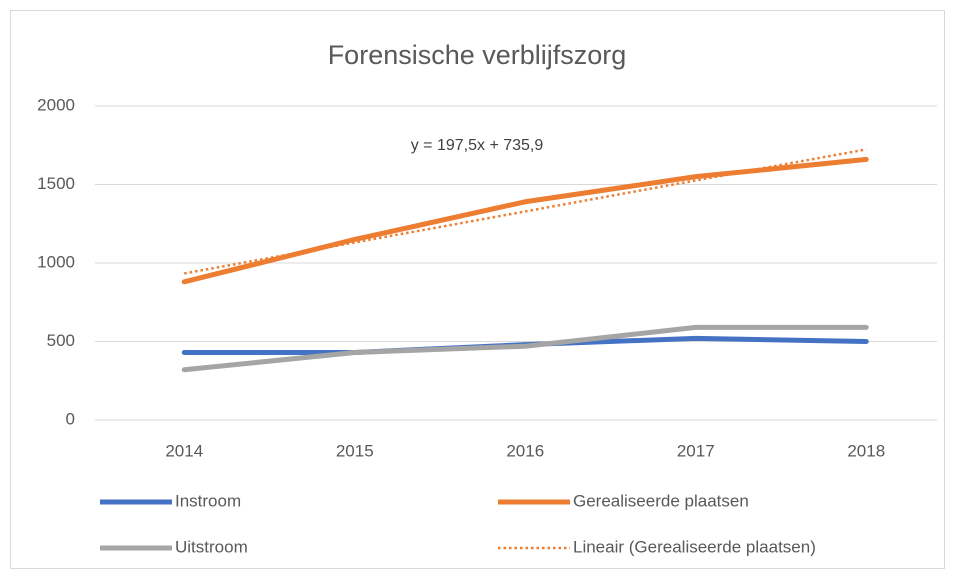  What do you see at coordinates (694, 546) in the screenshot?
I see `legend-label: Lineair (Gerealiseerde plaatsen)` at bounding box center [694, 546].